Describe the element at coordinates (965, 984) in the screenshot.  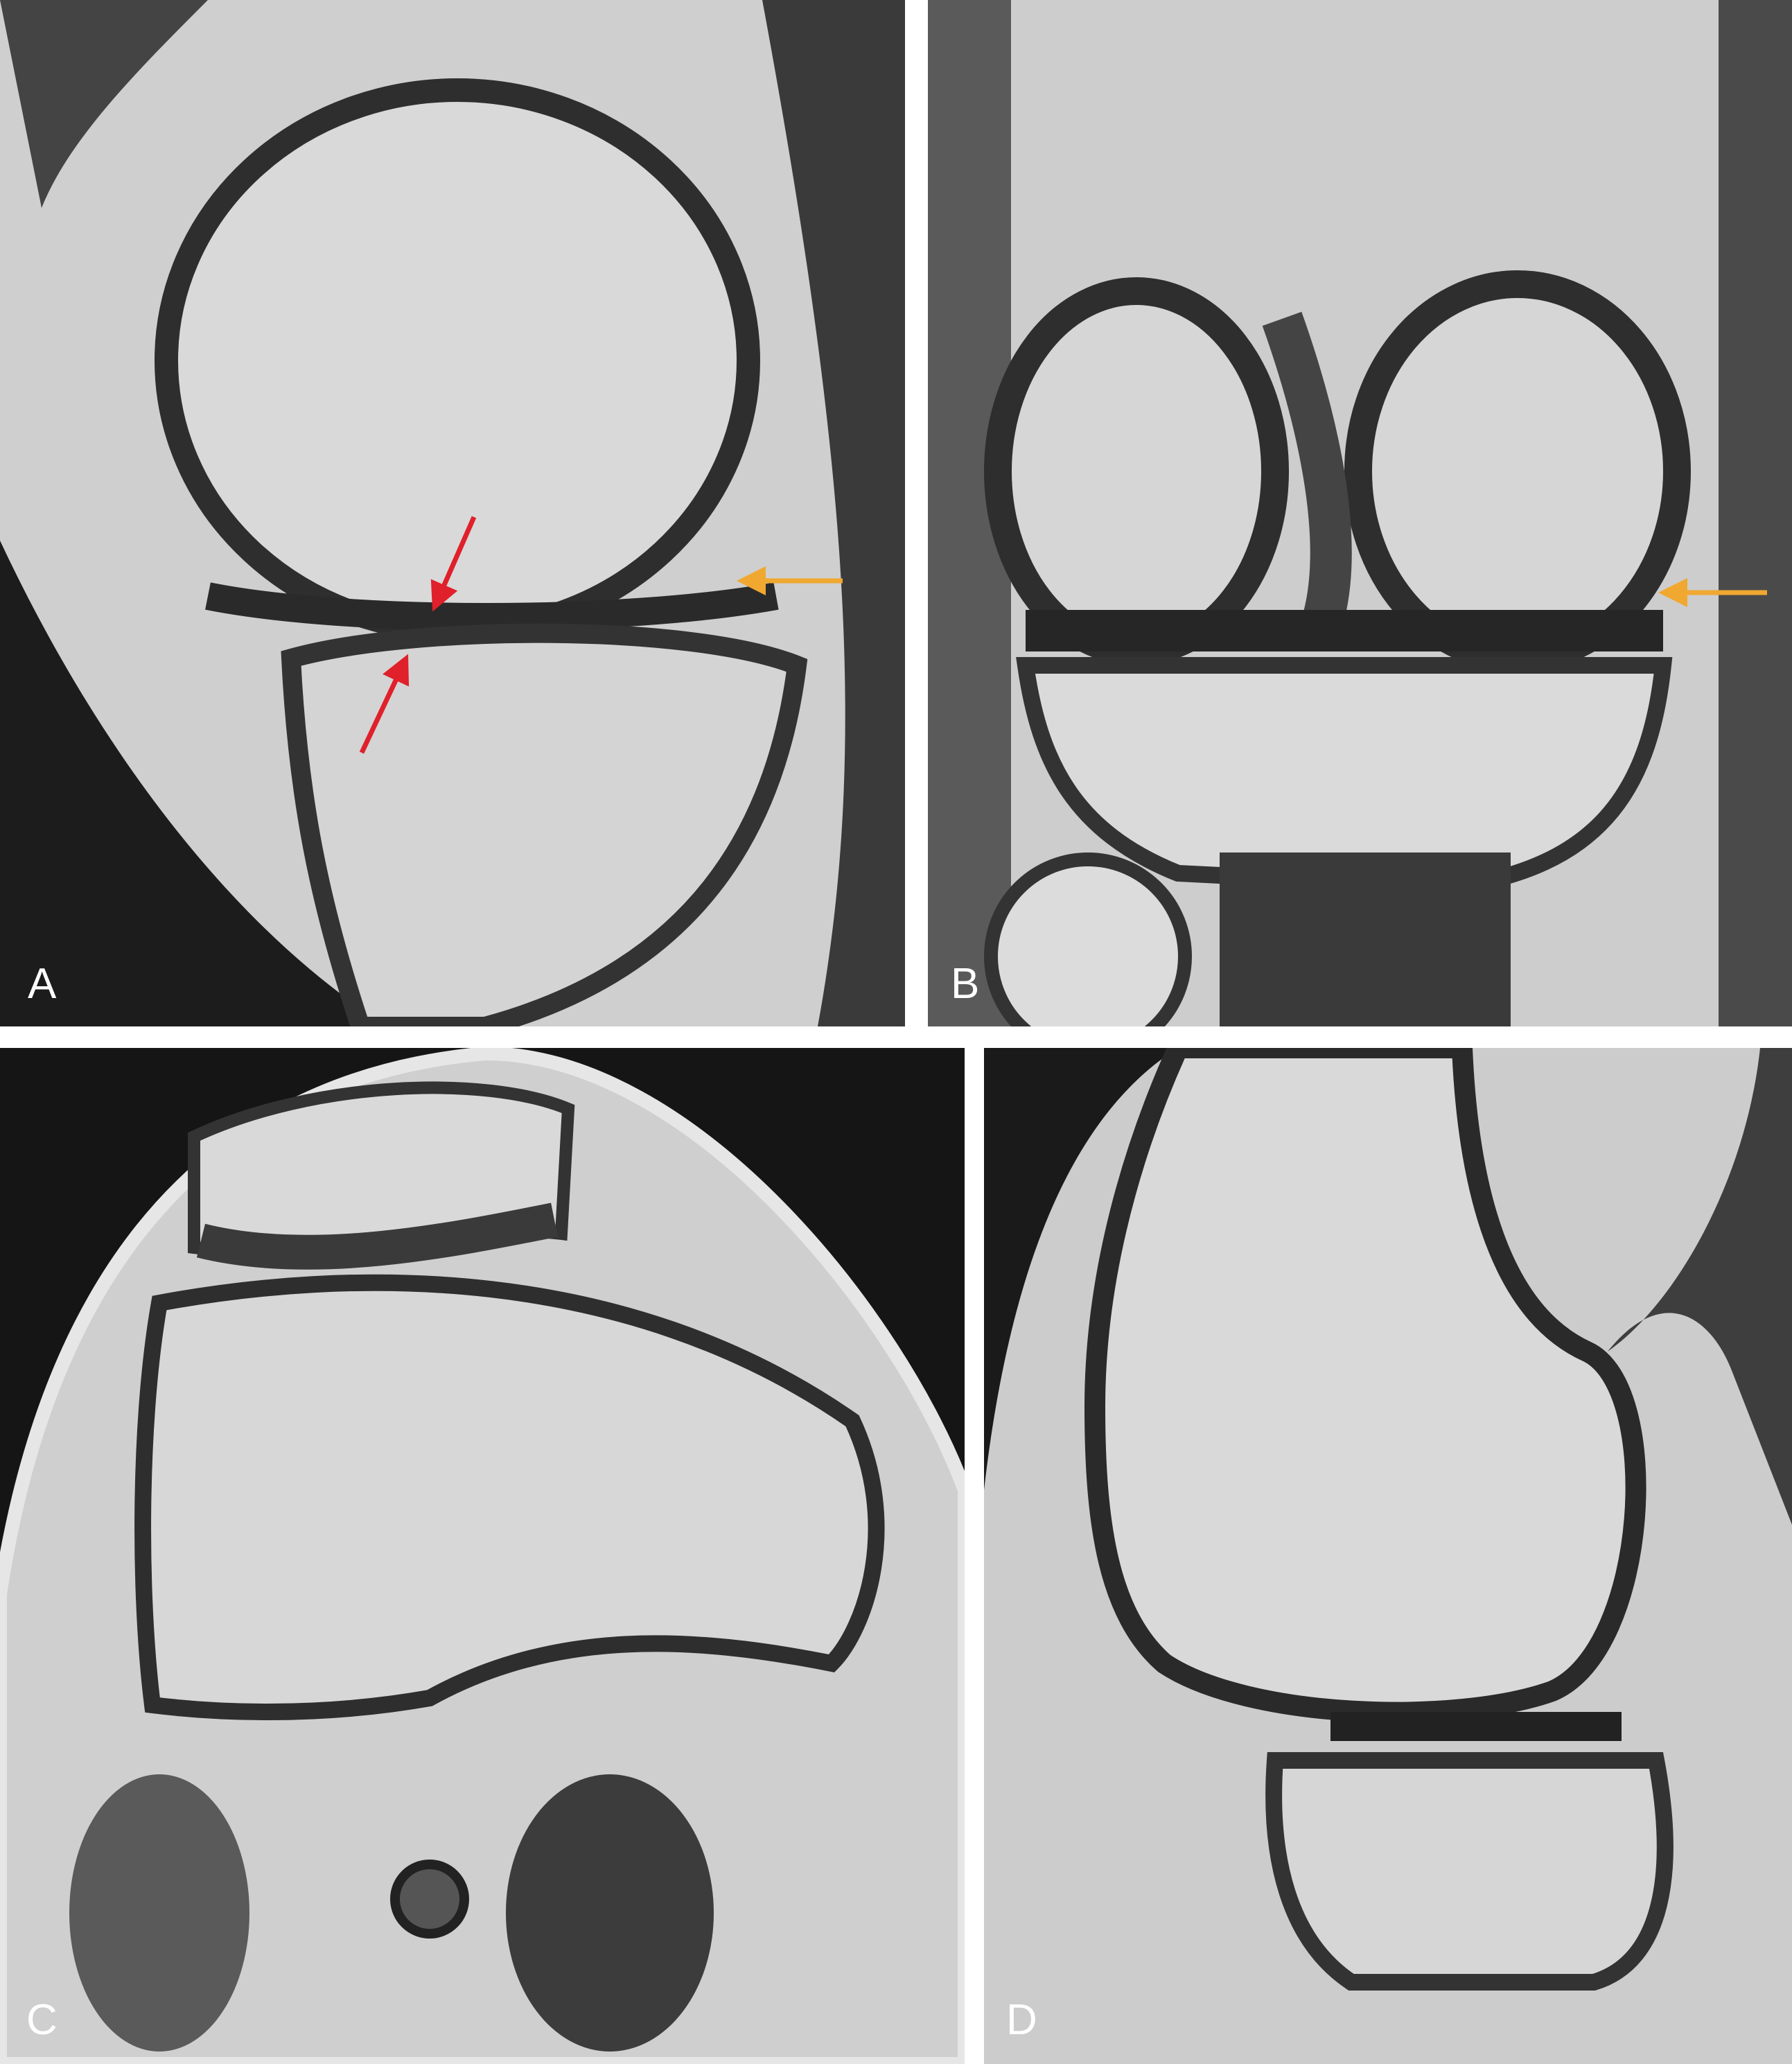
I see `panel-label: B` at that location.